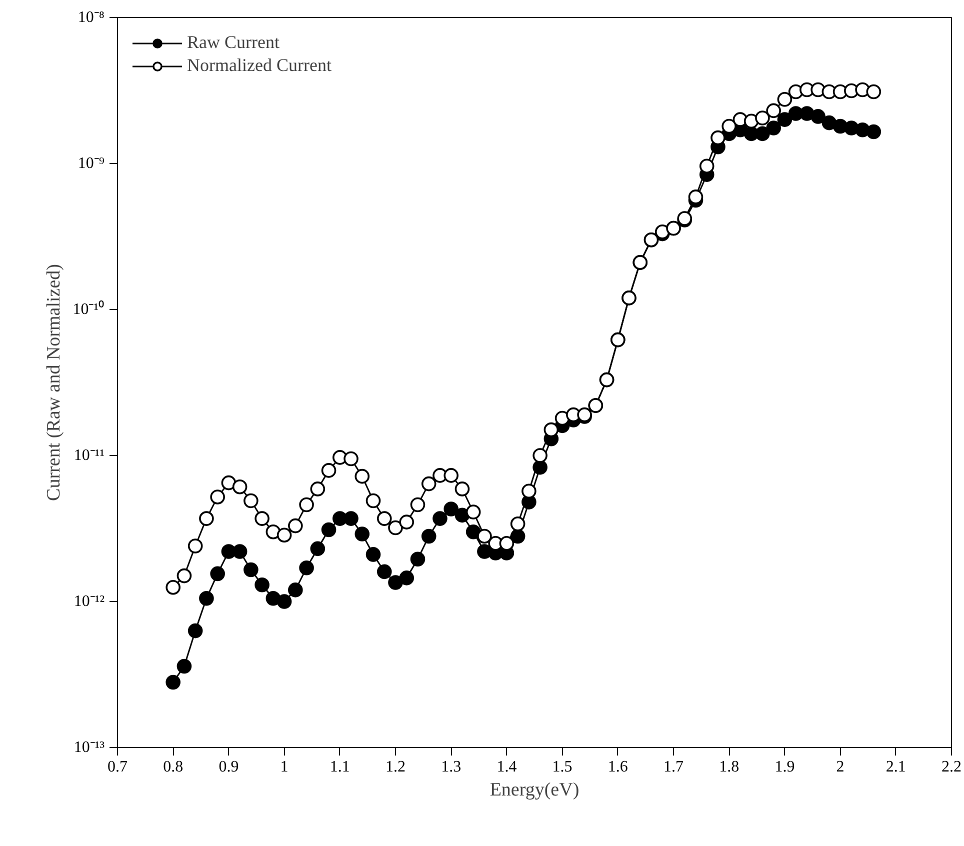 The width and height of the screenshot is (964, 846). What do you see at coordinates (228, 767) in the screenshot?
I see `x-tick-label: 0.9` at bounding box center [228, 767].